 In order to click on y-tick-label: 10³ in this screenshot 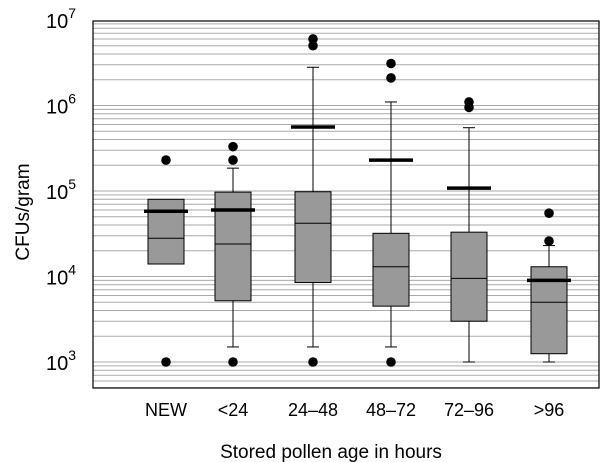, I will do `click(61, 361)`.